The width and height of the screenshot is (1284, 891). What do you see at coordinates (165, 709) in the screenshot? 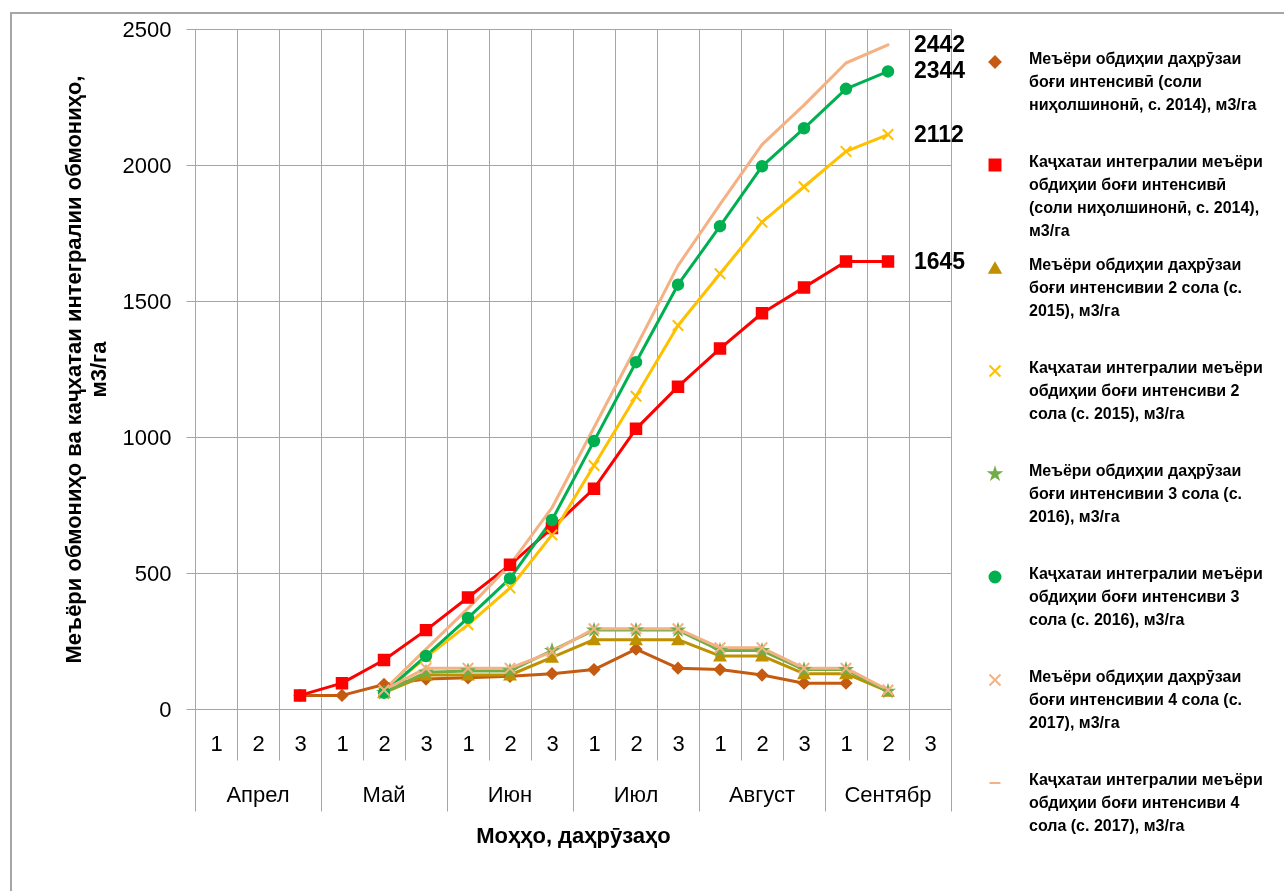
I see `y-tick-label: 0` at bounding box center [165, 709].